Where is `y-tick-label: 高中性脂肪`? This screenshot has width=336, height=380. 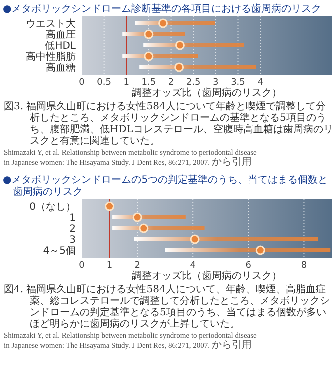 y-tick-label: 高中性脂肪 is located at coordinates (51, 57).